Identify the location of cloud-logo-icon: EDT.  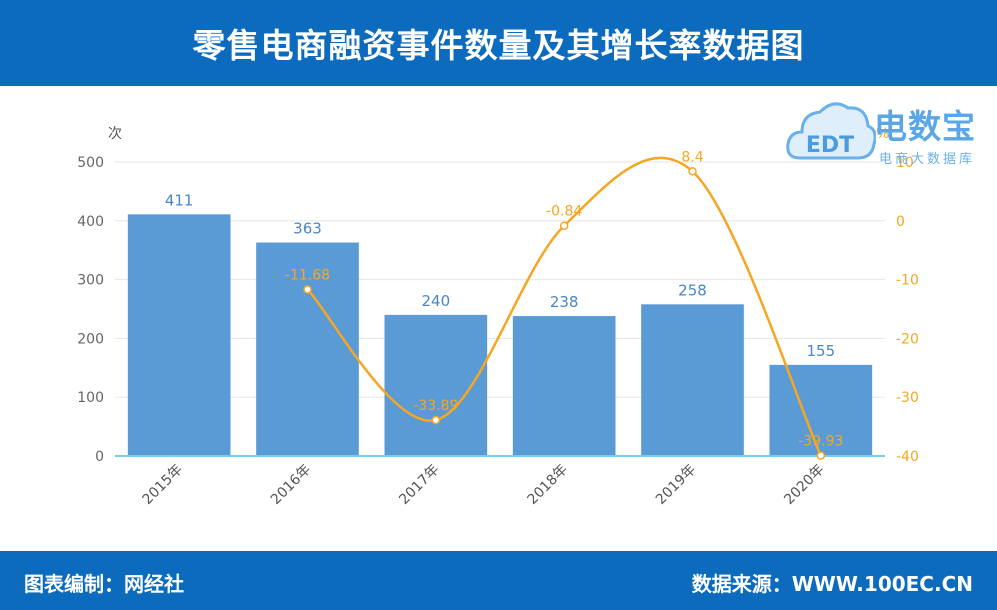
(831, 131).